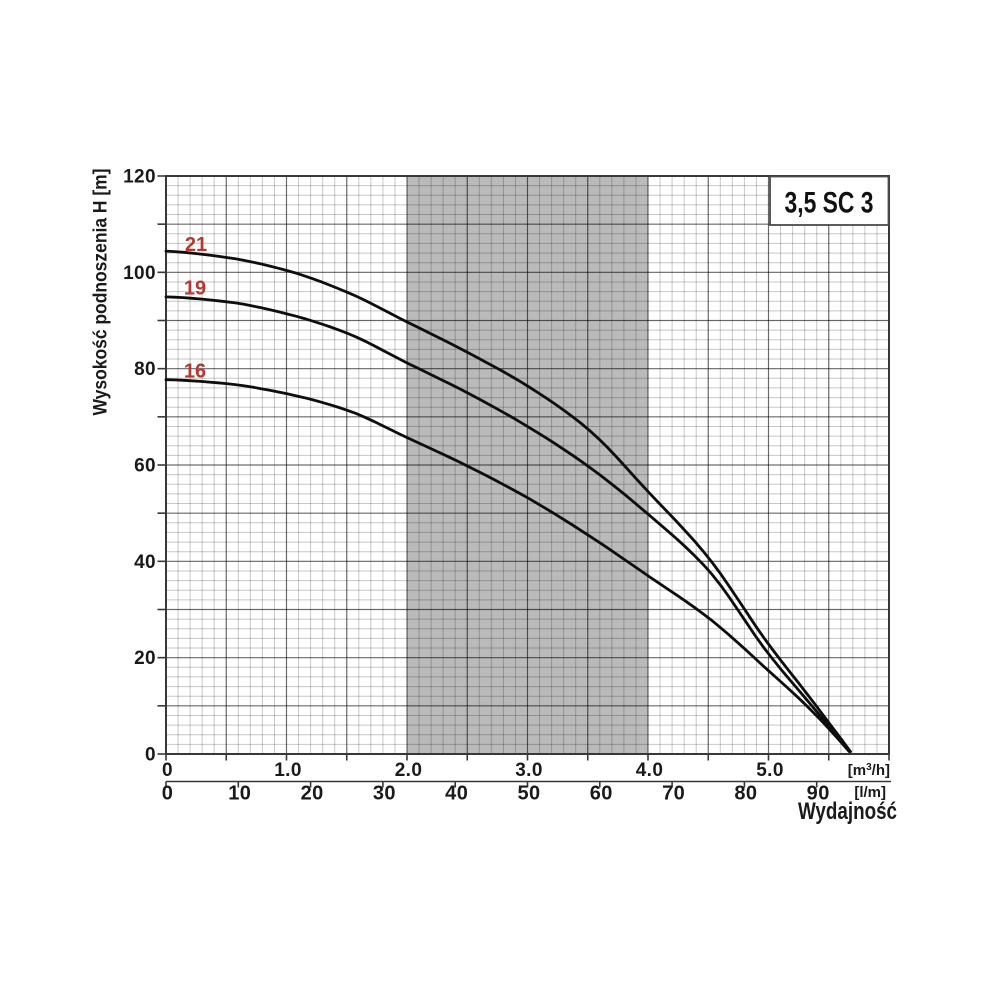 This screenshot has height=1000, width=1000. What do you see at coordinates (650, 770) in the screenshot?
I see `svg-text: 4.0` at bounding box center [650, 770].